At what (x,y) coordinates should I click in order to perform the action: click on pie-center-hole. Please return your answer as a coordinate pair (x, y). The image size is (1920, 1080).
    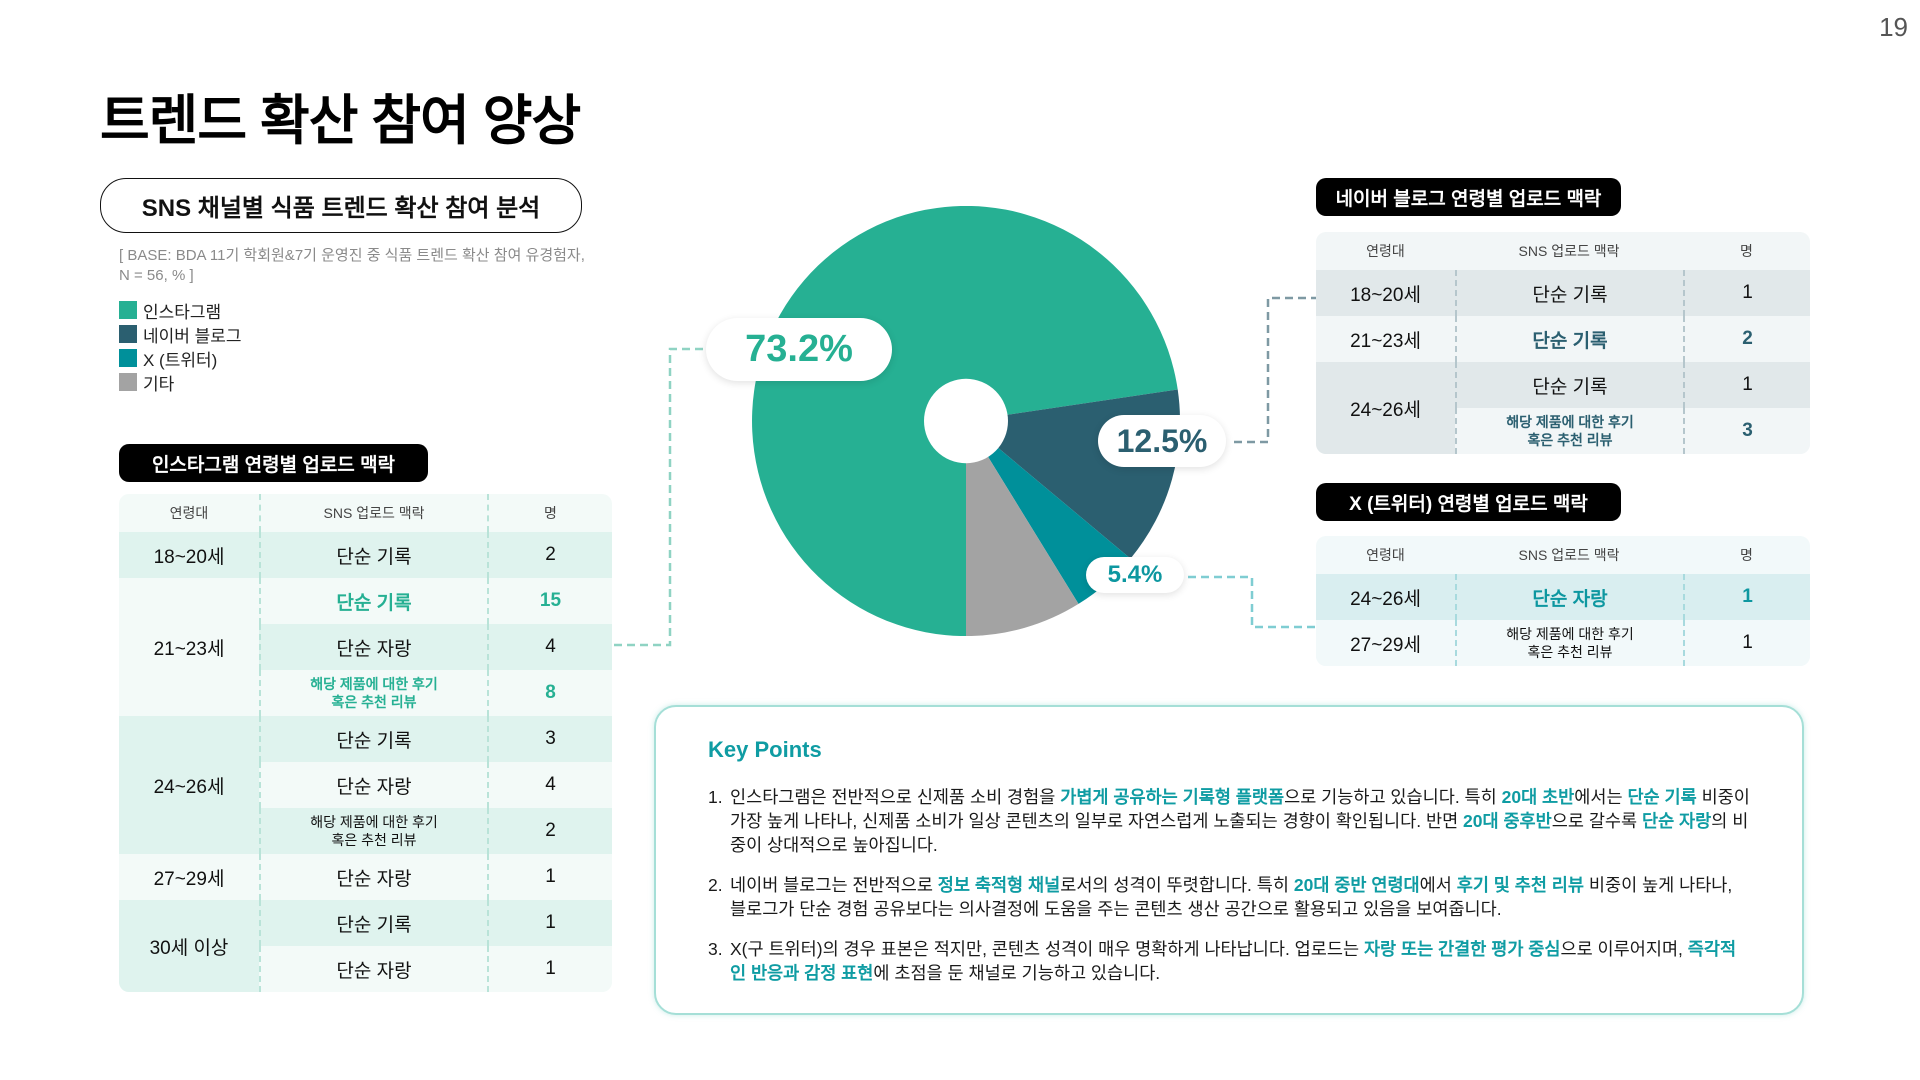
    Looking at the image, I should click on (966, 421).